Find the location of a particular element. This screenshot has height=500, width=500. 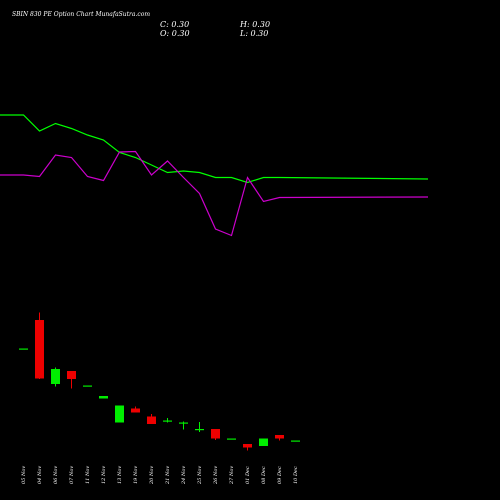

candle-05-nov is located at coordinates (23, 349).